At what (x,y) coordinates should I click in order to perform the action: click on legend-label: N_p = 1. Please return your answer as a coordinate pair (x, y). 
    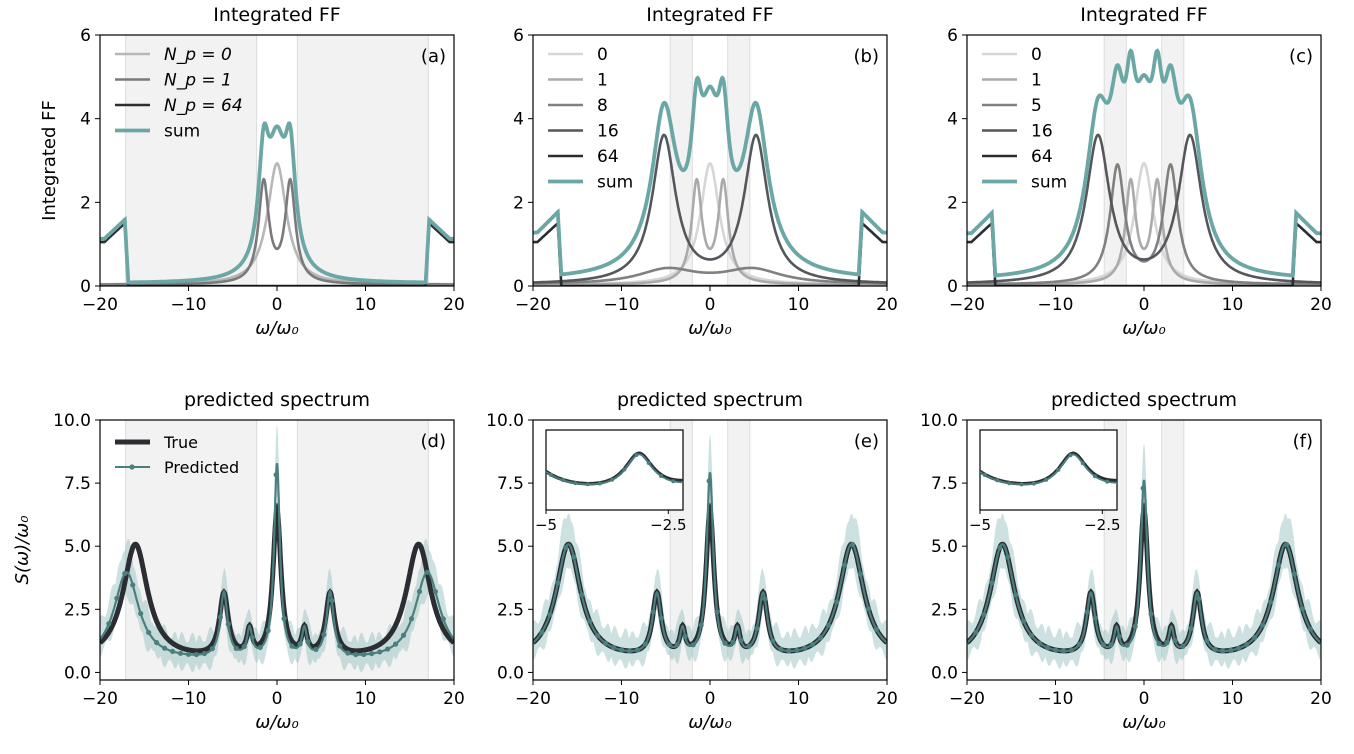
    Looking at the image, I should click on (198, 81).